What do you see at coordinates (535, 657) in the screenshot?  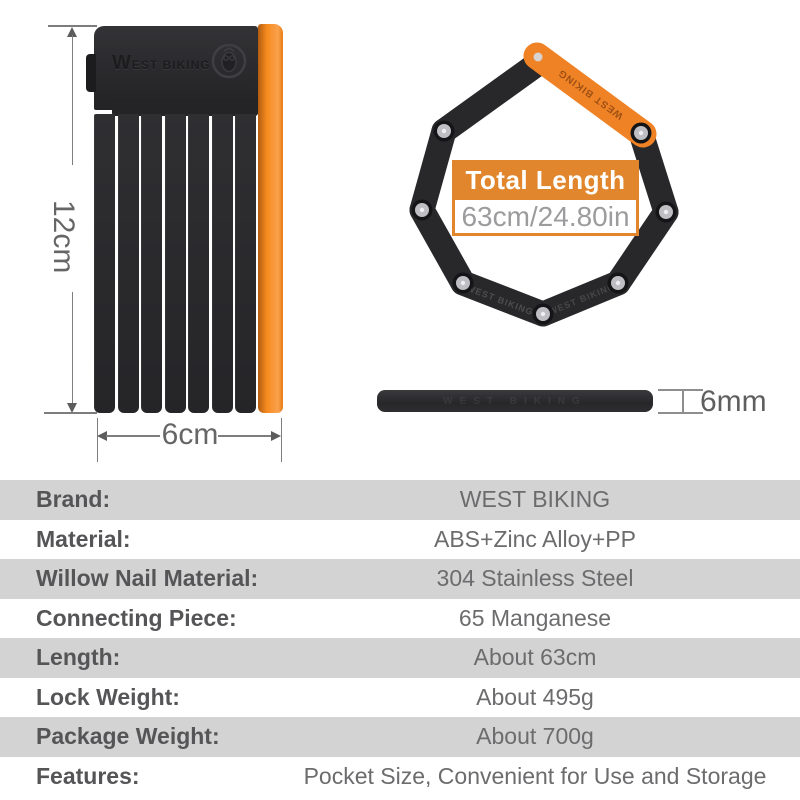 I see `spec-value: About 63cm` at bounding box center [535, 657].